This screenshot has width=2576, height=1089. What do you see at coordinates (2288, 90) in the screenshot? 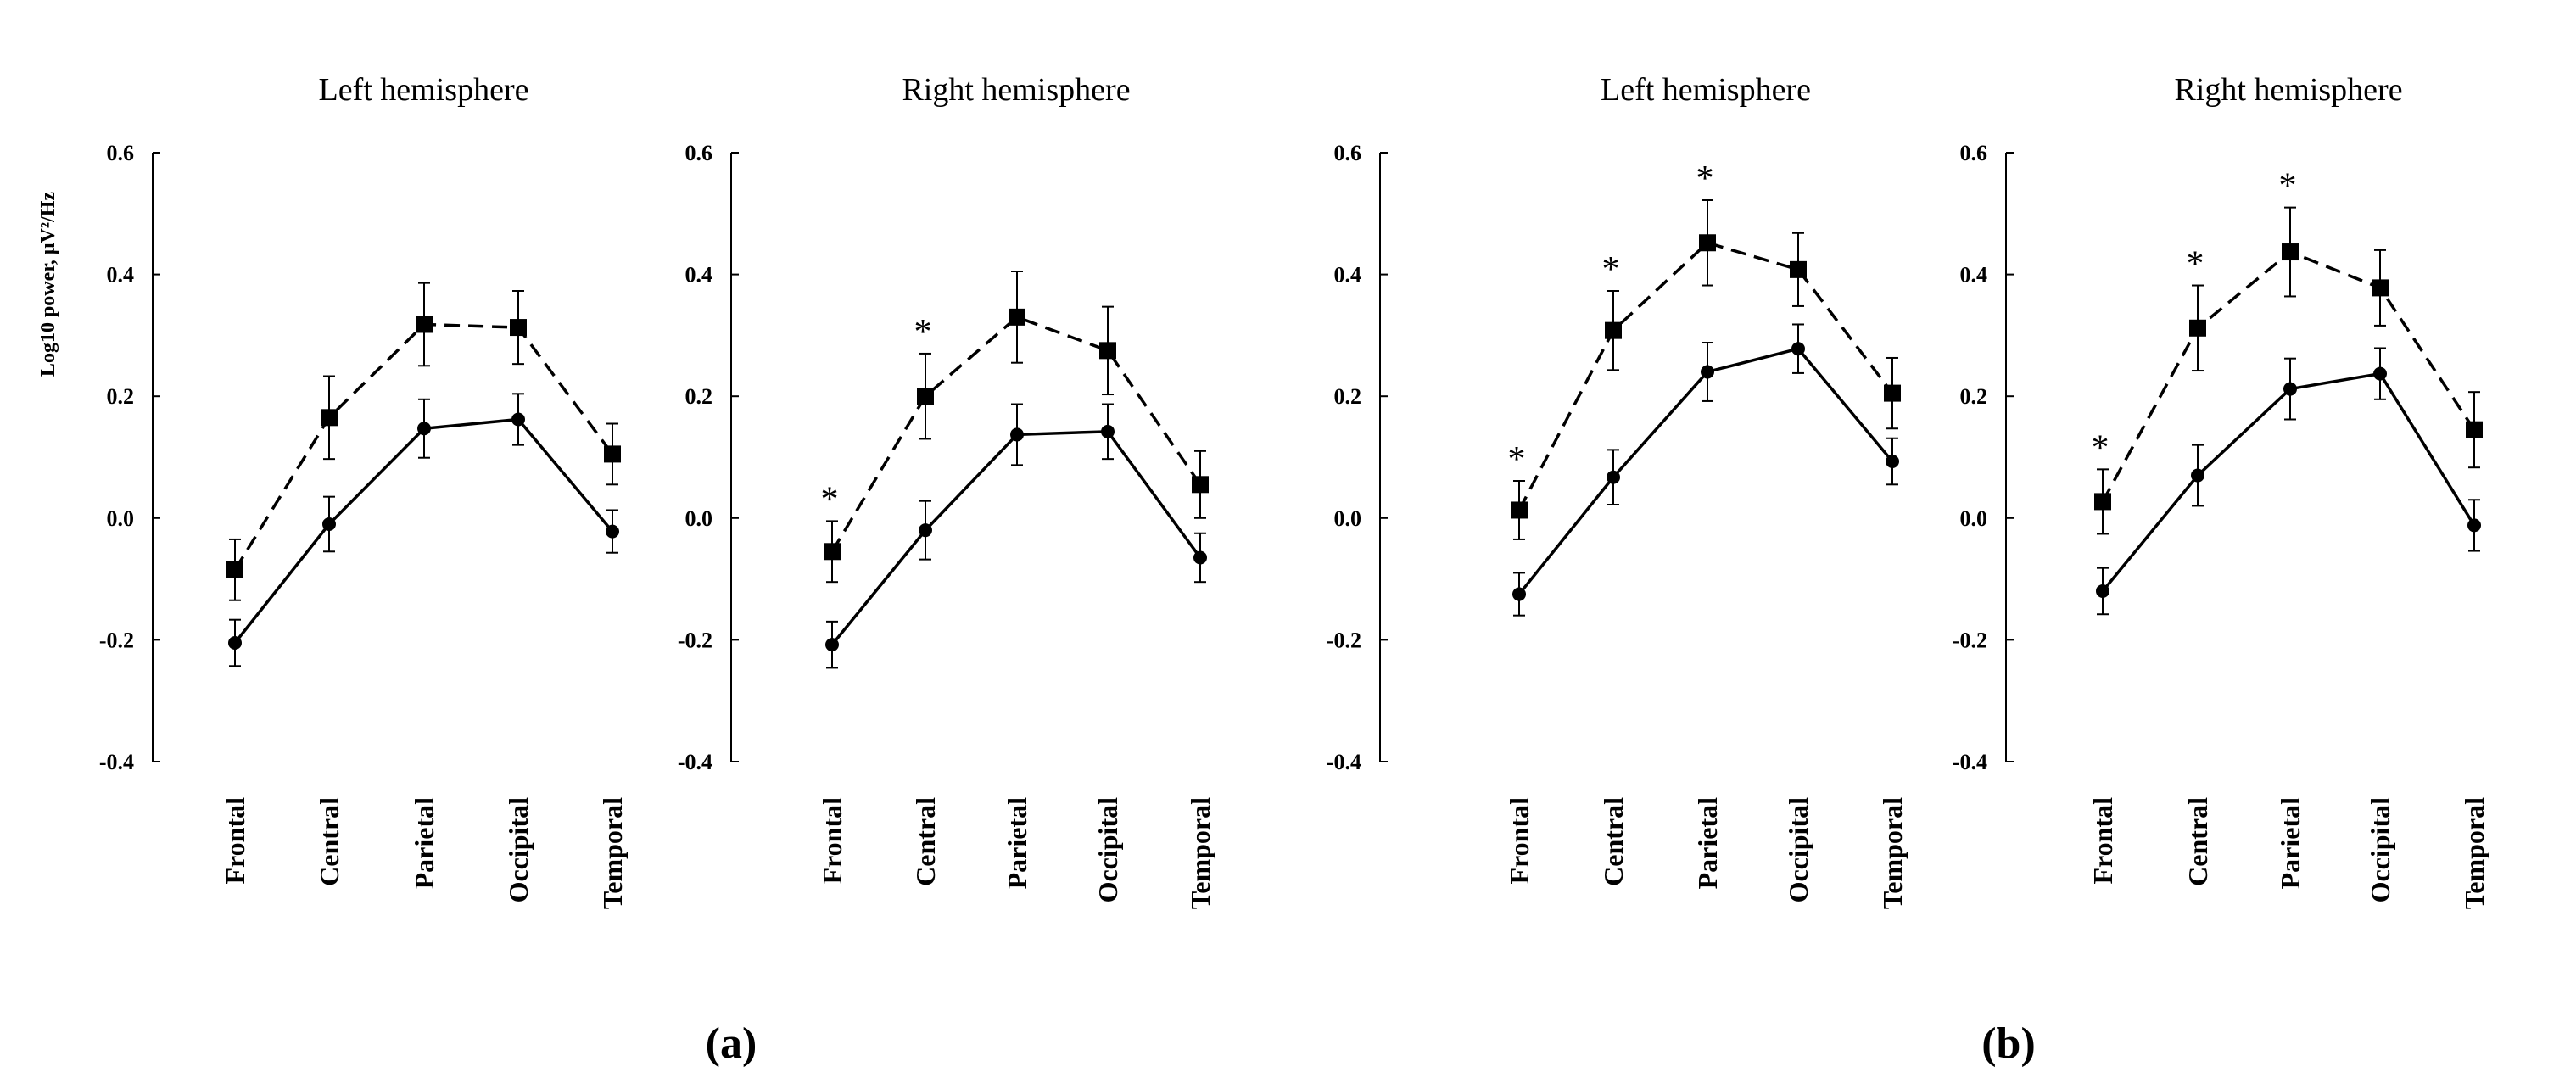
I see `panel-title: Right hemisphere` at bounding box center [2288, 90].